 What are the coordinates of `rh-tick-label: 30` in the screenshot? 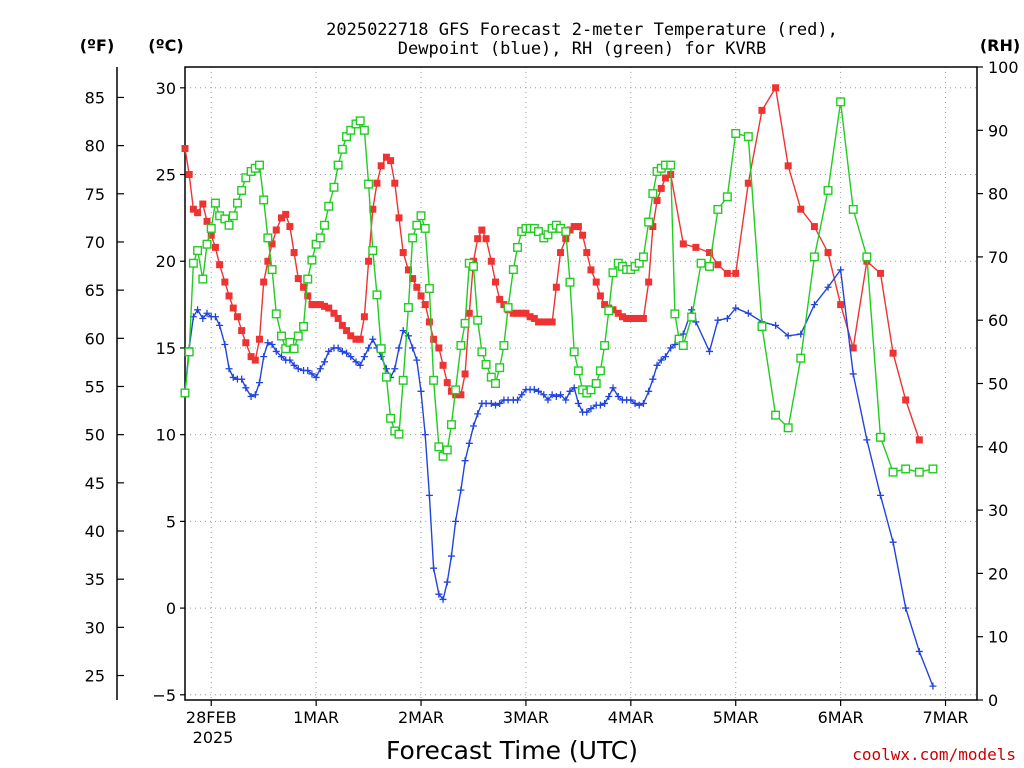 It's located at (998, 510).